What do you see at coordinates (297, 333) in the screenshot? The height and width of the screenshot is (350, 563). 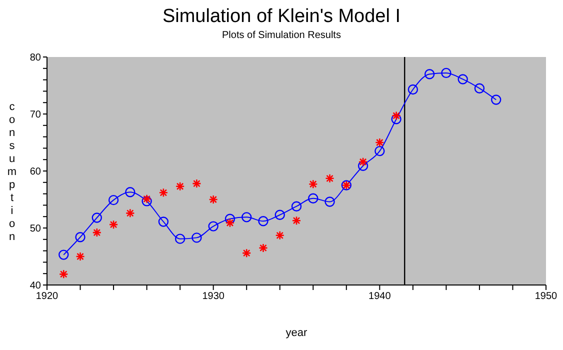 I see `x-axis-title: year` at bounding box center [297, 333].